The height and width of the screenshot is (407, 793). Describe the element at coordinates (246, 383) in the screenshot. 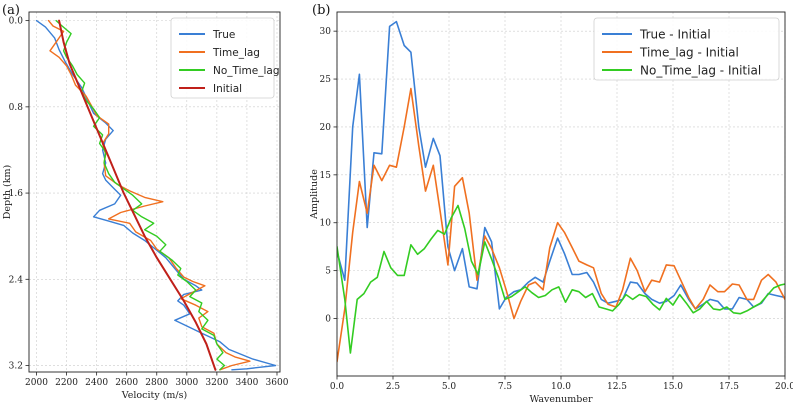

I see `x-tick-label: 3400` at that location.